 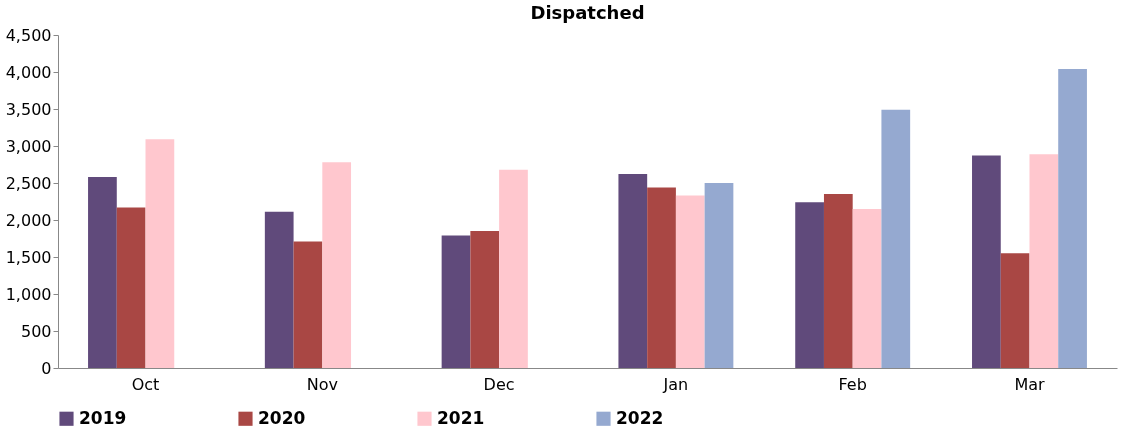 What do you see at coordinates (28, 257) in the screenshot?
I see `y-tick-label: 1,500` at bounding box center [28, 257].